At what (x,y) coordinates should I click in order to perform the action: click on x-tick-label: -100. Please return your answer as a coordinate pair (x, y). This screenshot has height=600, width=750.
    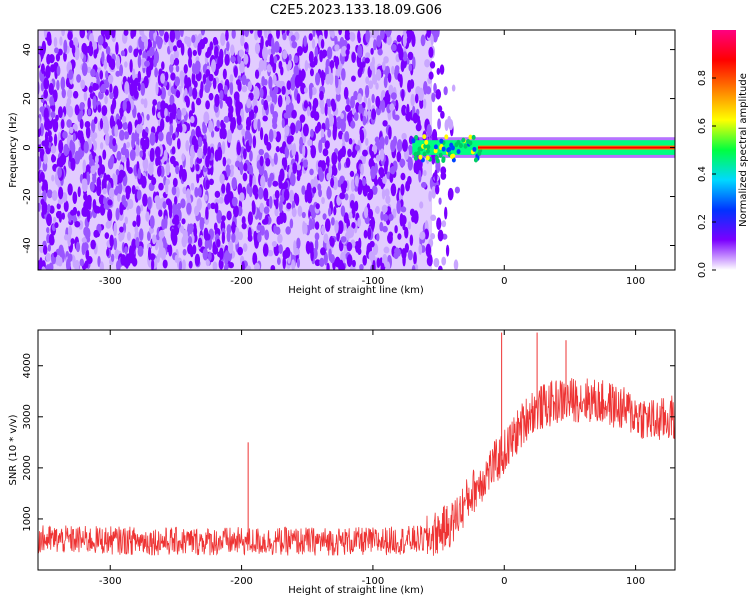
    Looking at the image, I should click on (373, 581).